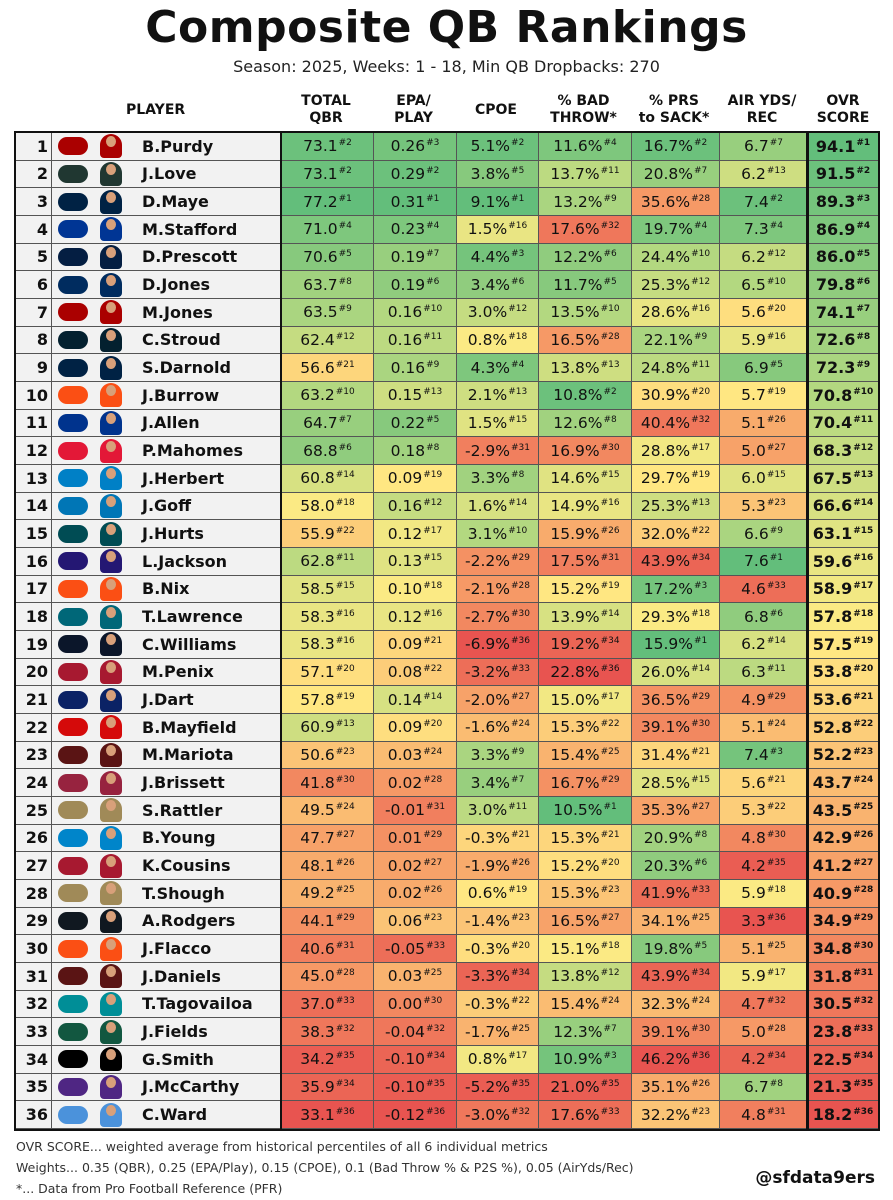  I want to click on prs-cell: 35.6% #28, so click(676, 201).